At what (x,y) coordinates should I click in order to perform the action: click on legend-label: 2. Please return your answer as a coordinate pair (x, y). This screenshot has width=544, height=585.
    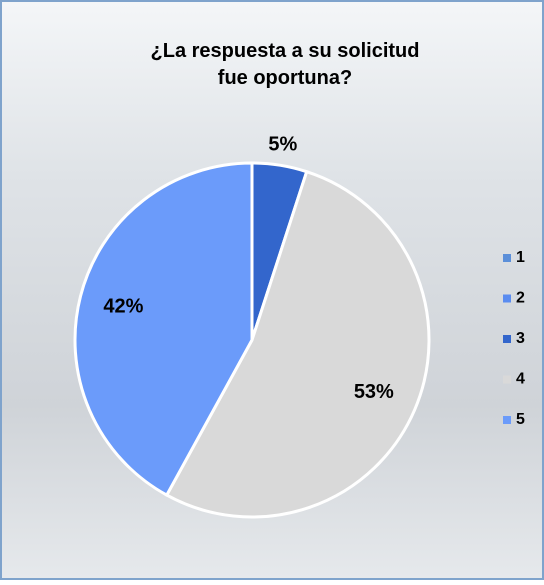
    Looking at the image, I should click on (520, 298).